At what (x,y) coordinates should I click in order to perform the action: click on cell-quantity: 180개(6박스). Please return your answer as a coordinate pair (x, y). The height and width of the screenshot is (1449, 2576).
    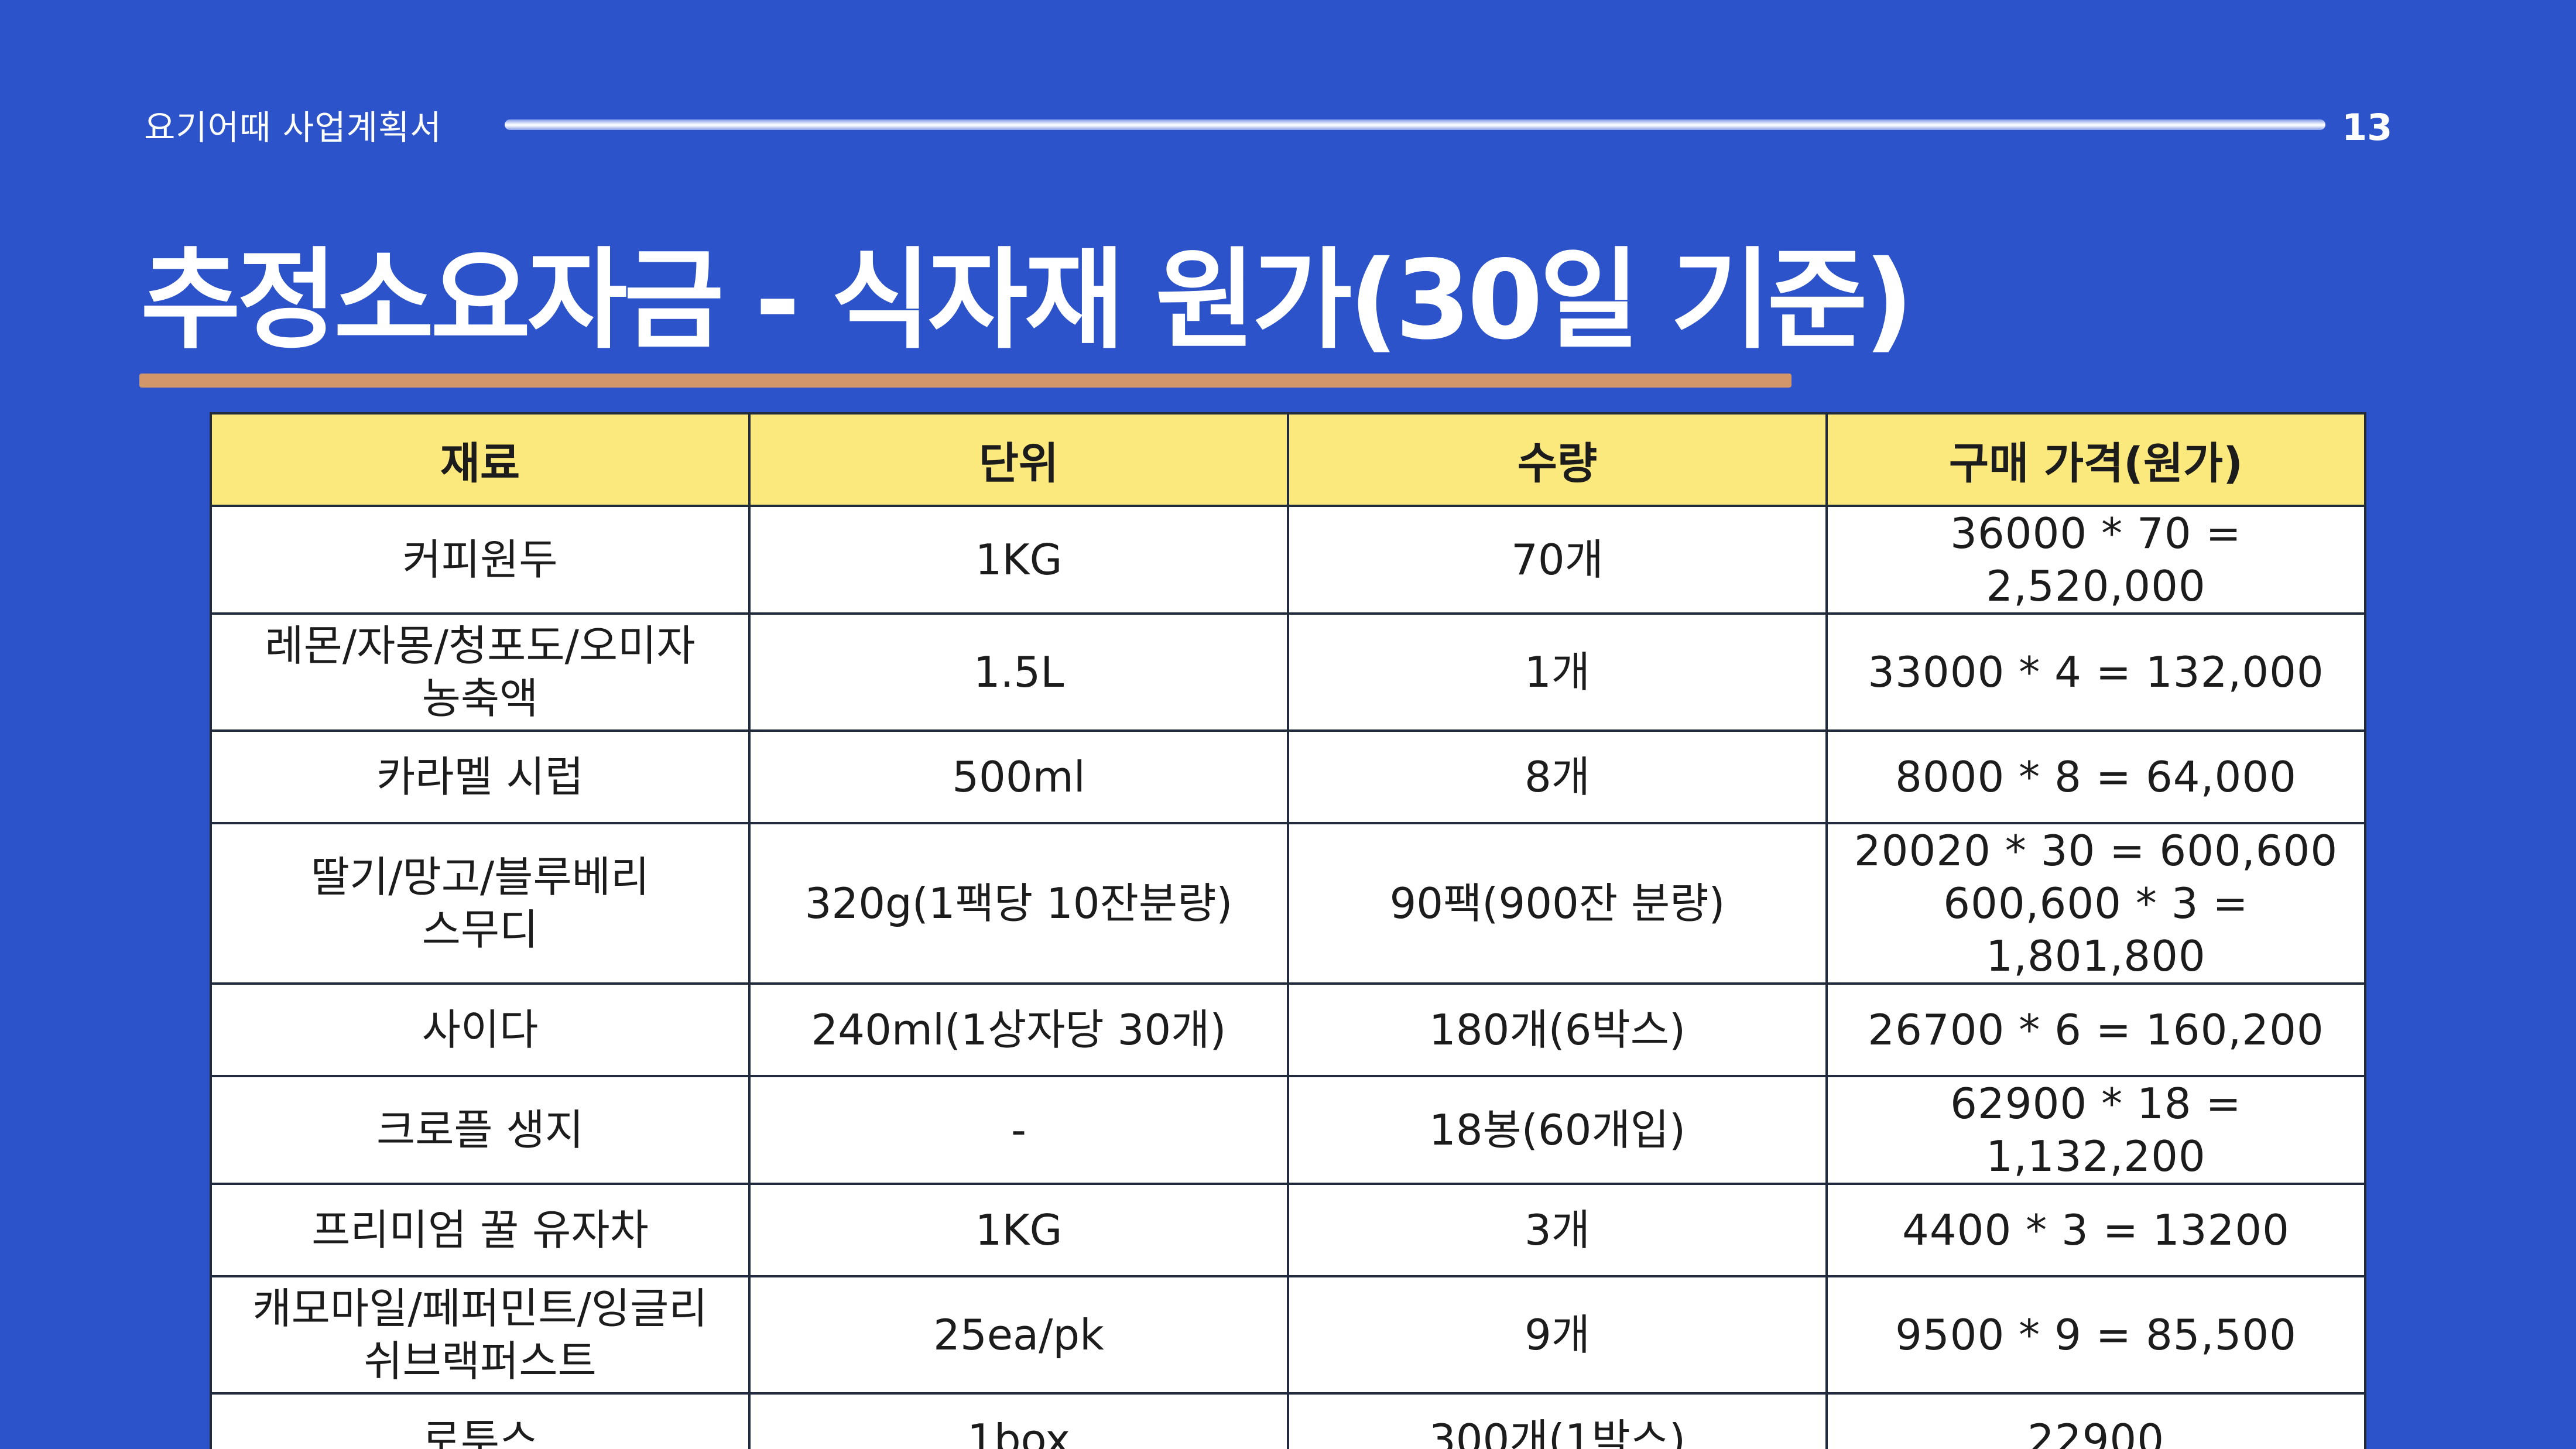
    Looking at the image, I should click on (1557, 1029).